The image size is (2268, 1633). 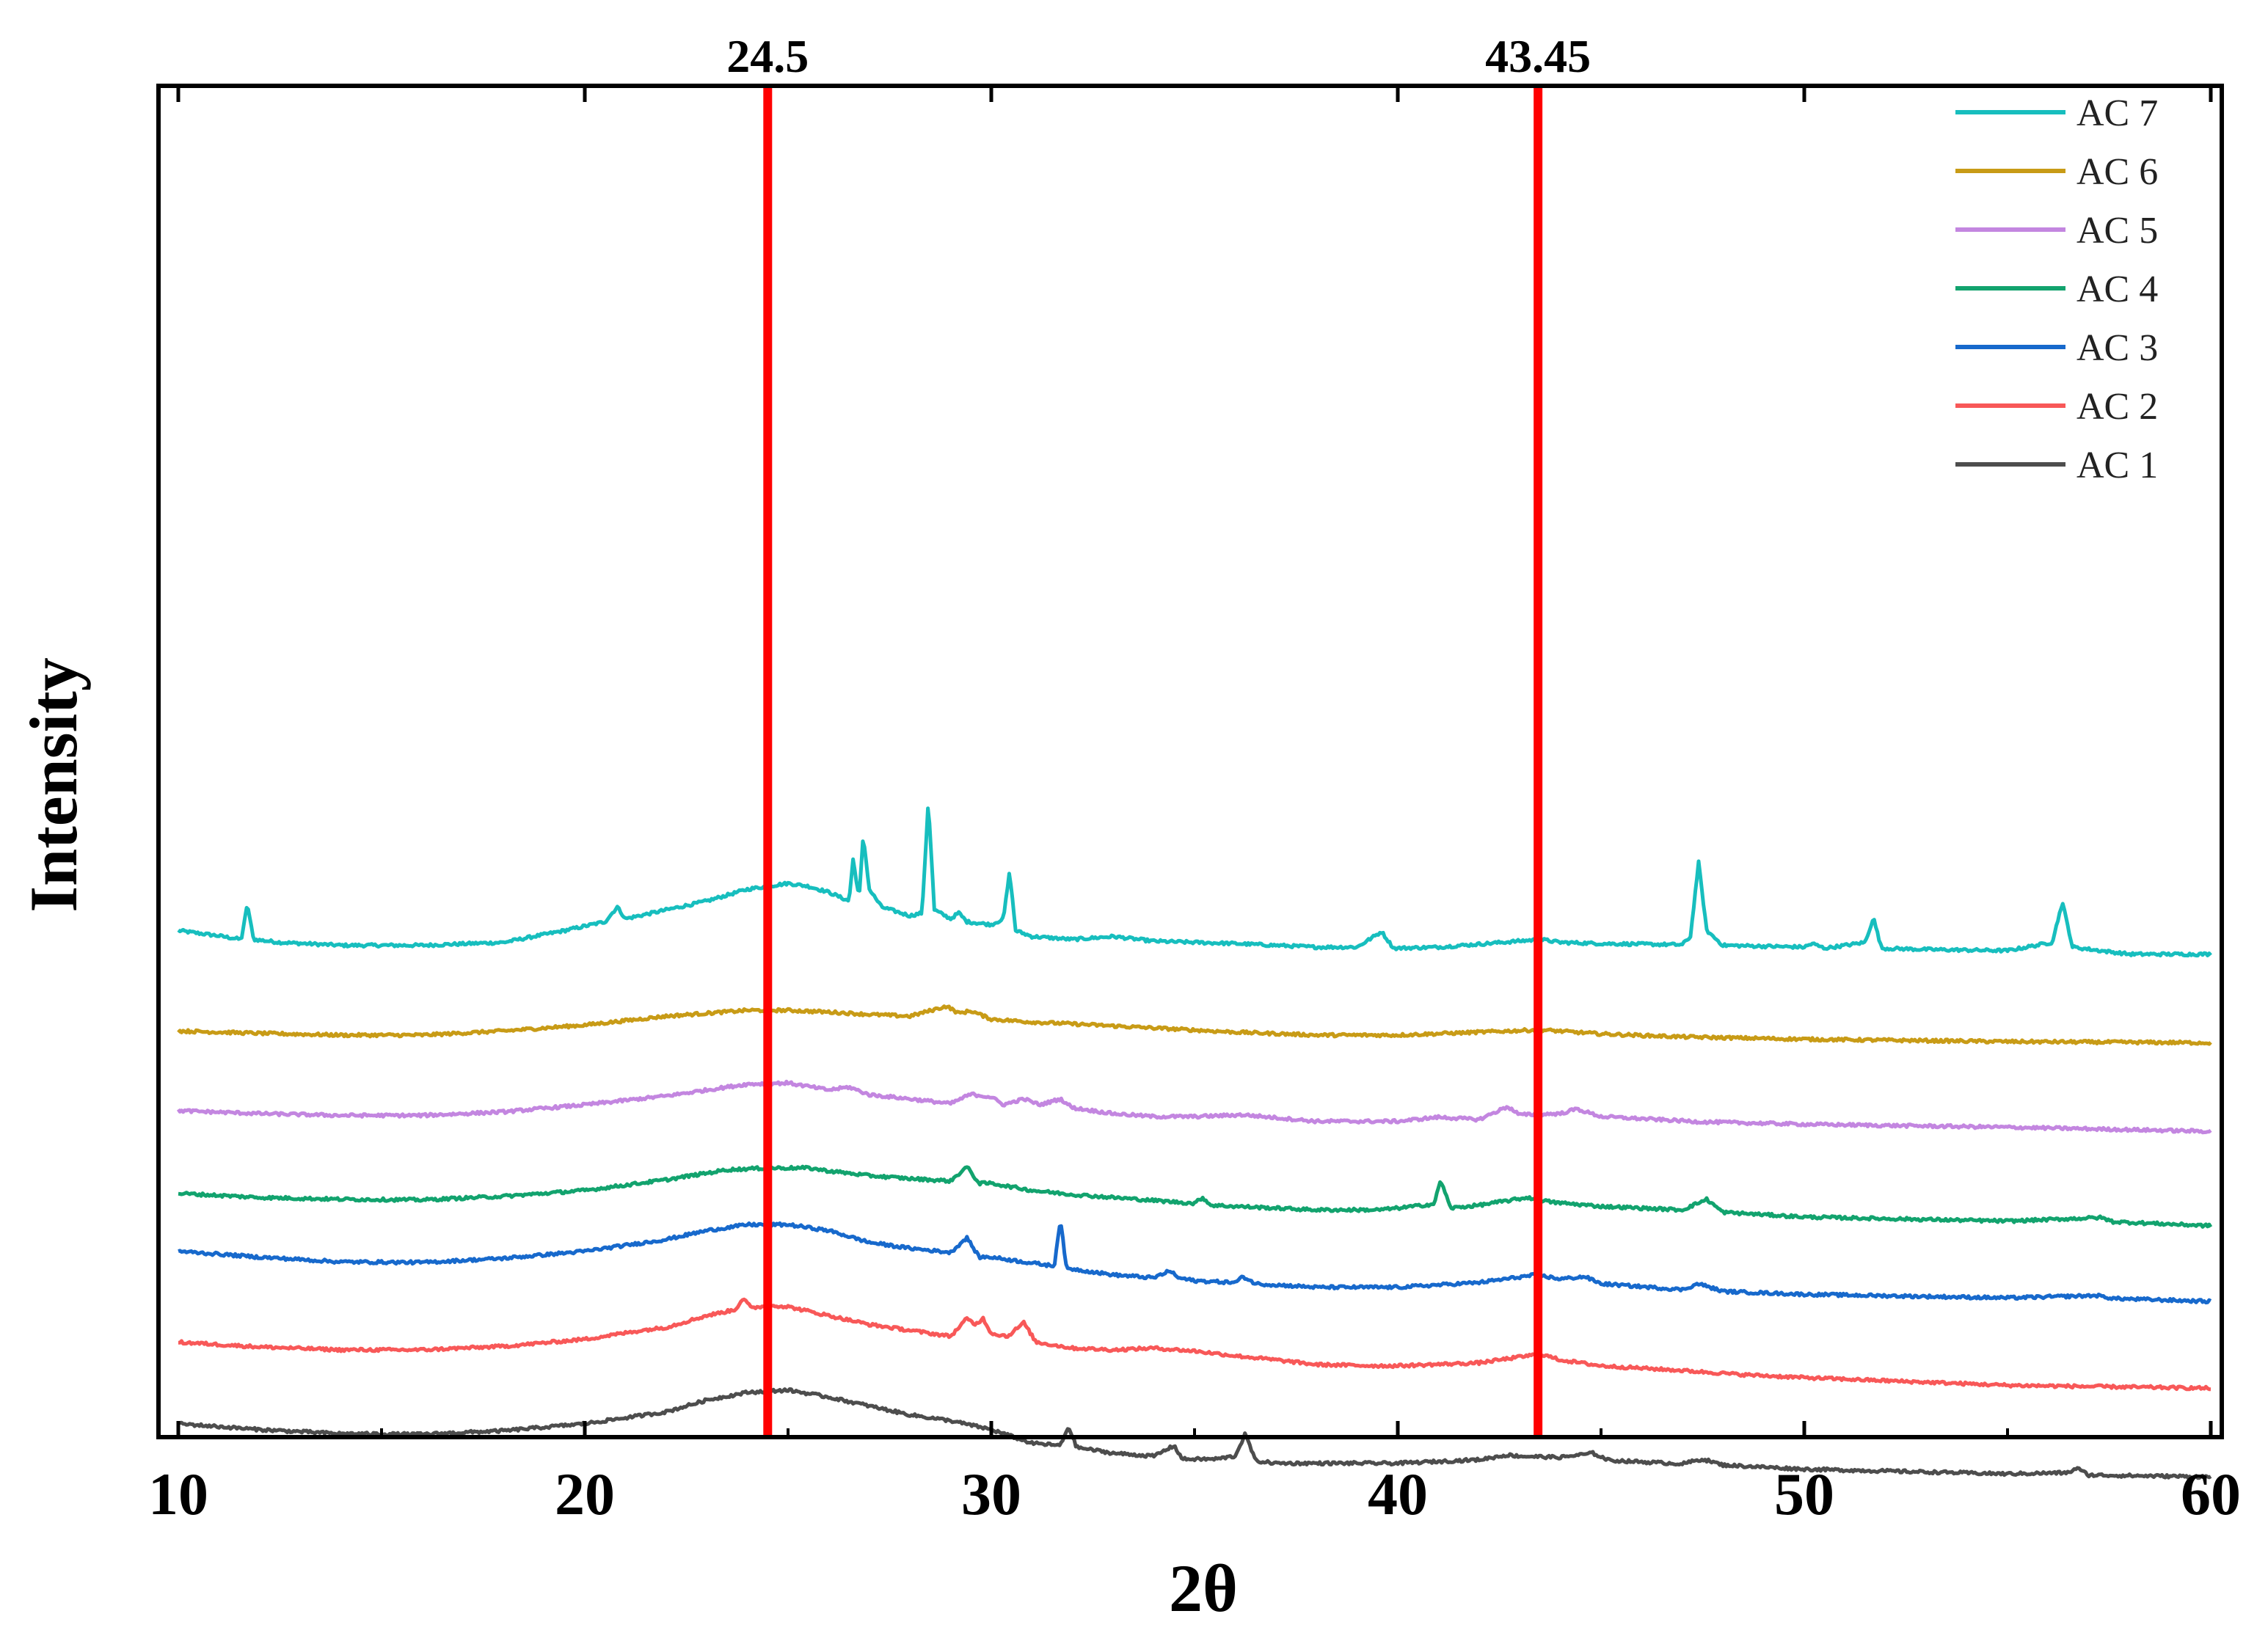 What do you see at coordinates (2117, 289) in the screenshot?
I see `legend-label: AC 4` at bounding box center [2117, 289].